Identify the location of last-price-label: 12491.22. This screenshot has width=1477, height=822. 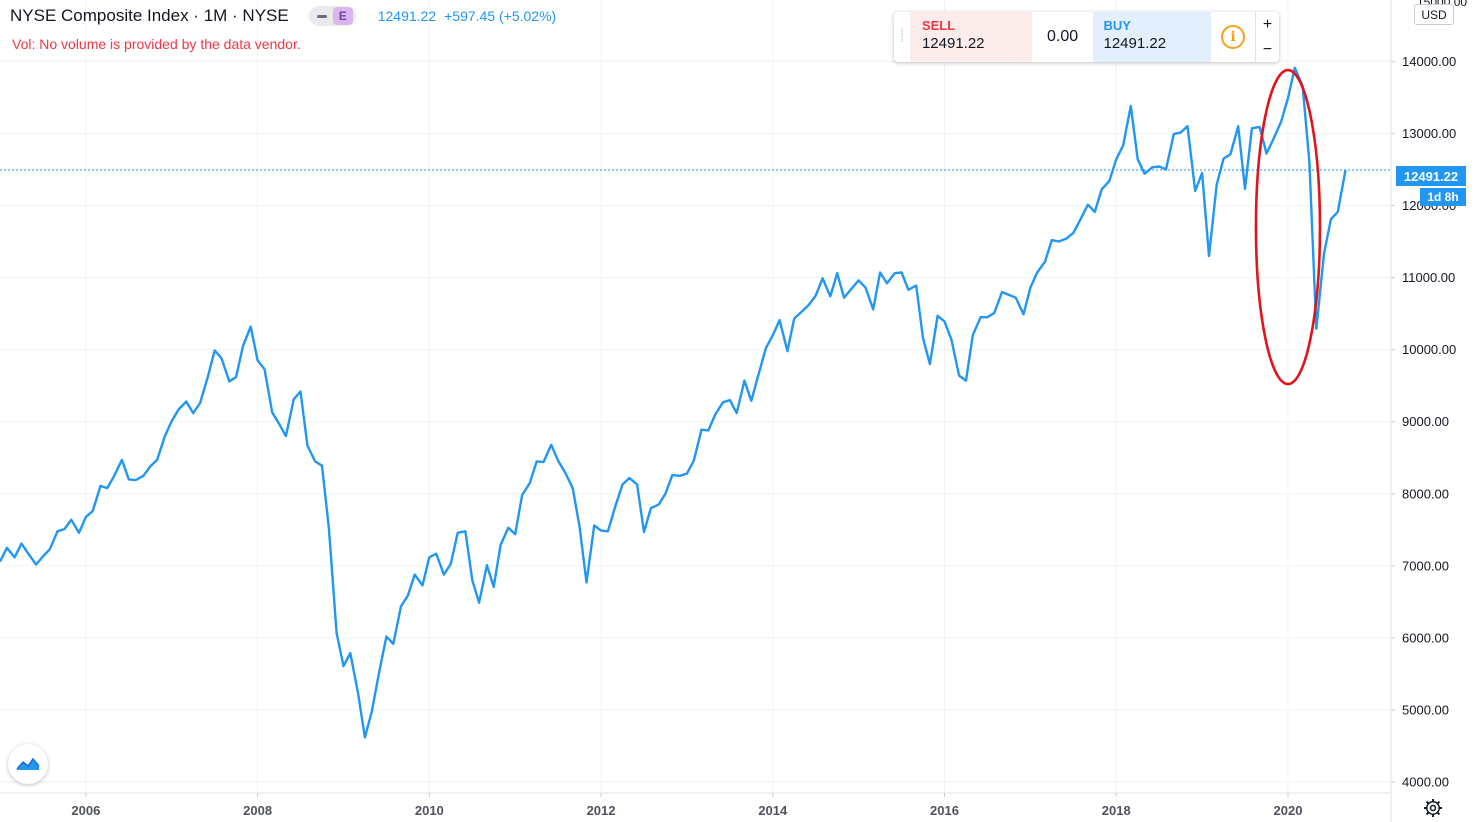
(1431, 176).